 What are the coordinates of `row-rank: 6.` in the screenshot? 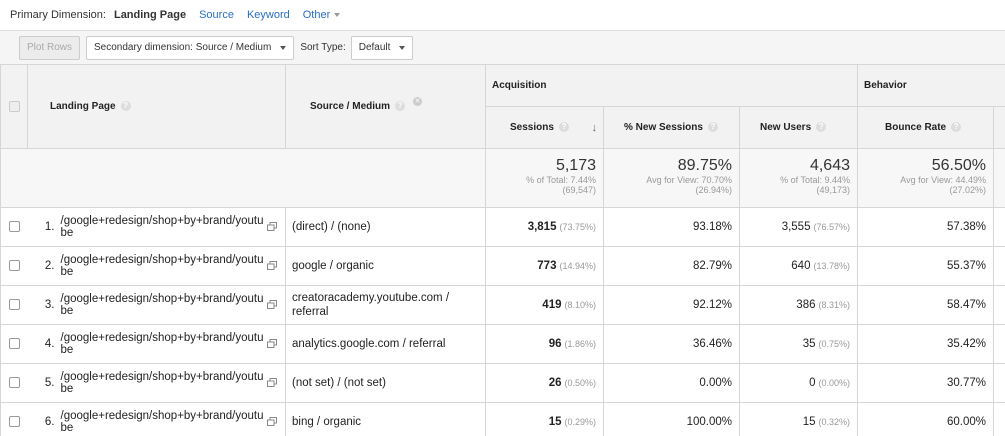 It's located at (44, 419).